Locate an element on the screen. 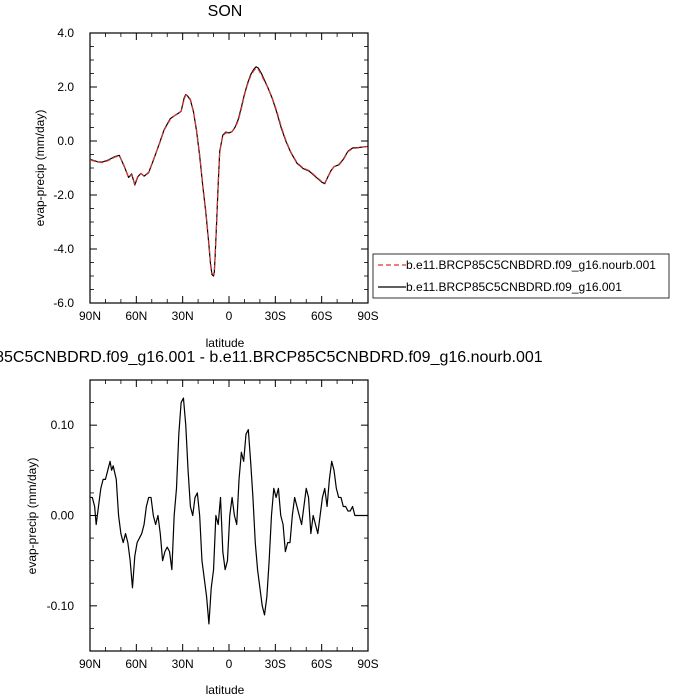  bottom-x-tick-label: 0 is located at coordinates (229, 664).